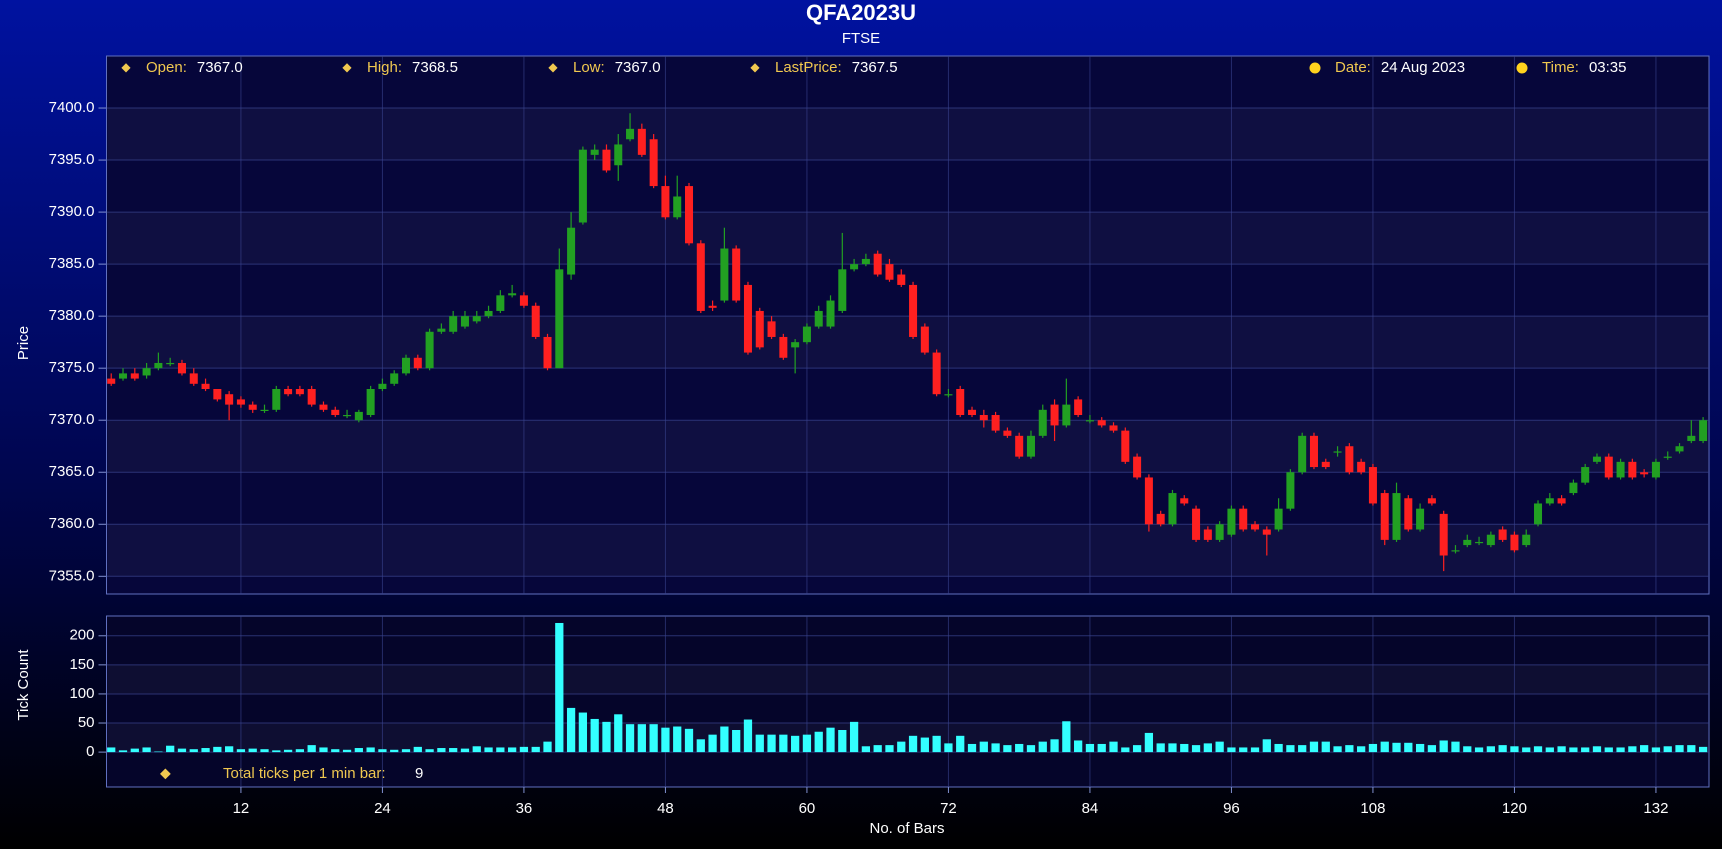 The height and width of the screenshot is (849, 1722). What do you see at coordinates (808, 67) in the screenshot?
I see `info-label: LastPrice:` at bounding box center [808, 67].